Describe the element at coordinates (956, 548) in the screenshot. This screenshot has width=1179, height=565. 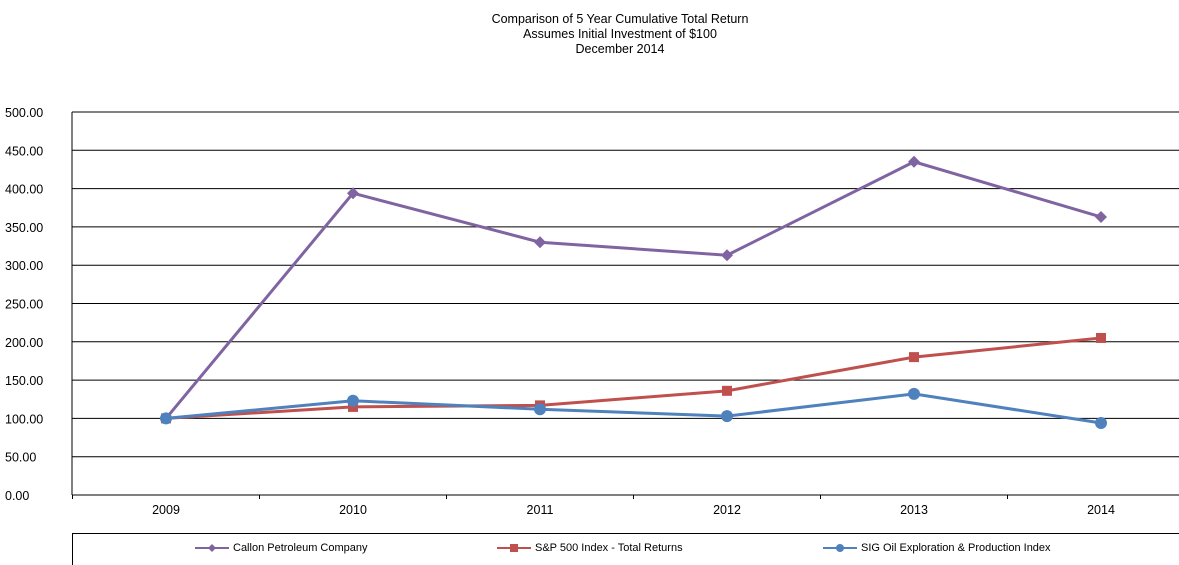
I see `legend-label-sig-oil: SIG Oil Exploration & Production Index` at that location.